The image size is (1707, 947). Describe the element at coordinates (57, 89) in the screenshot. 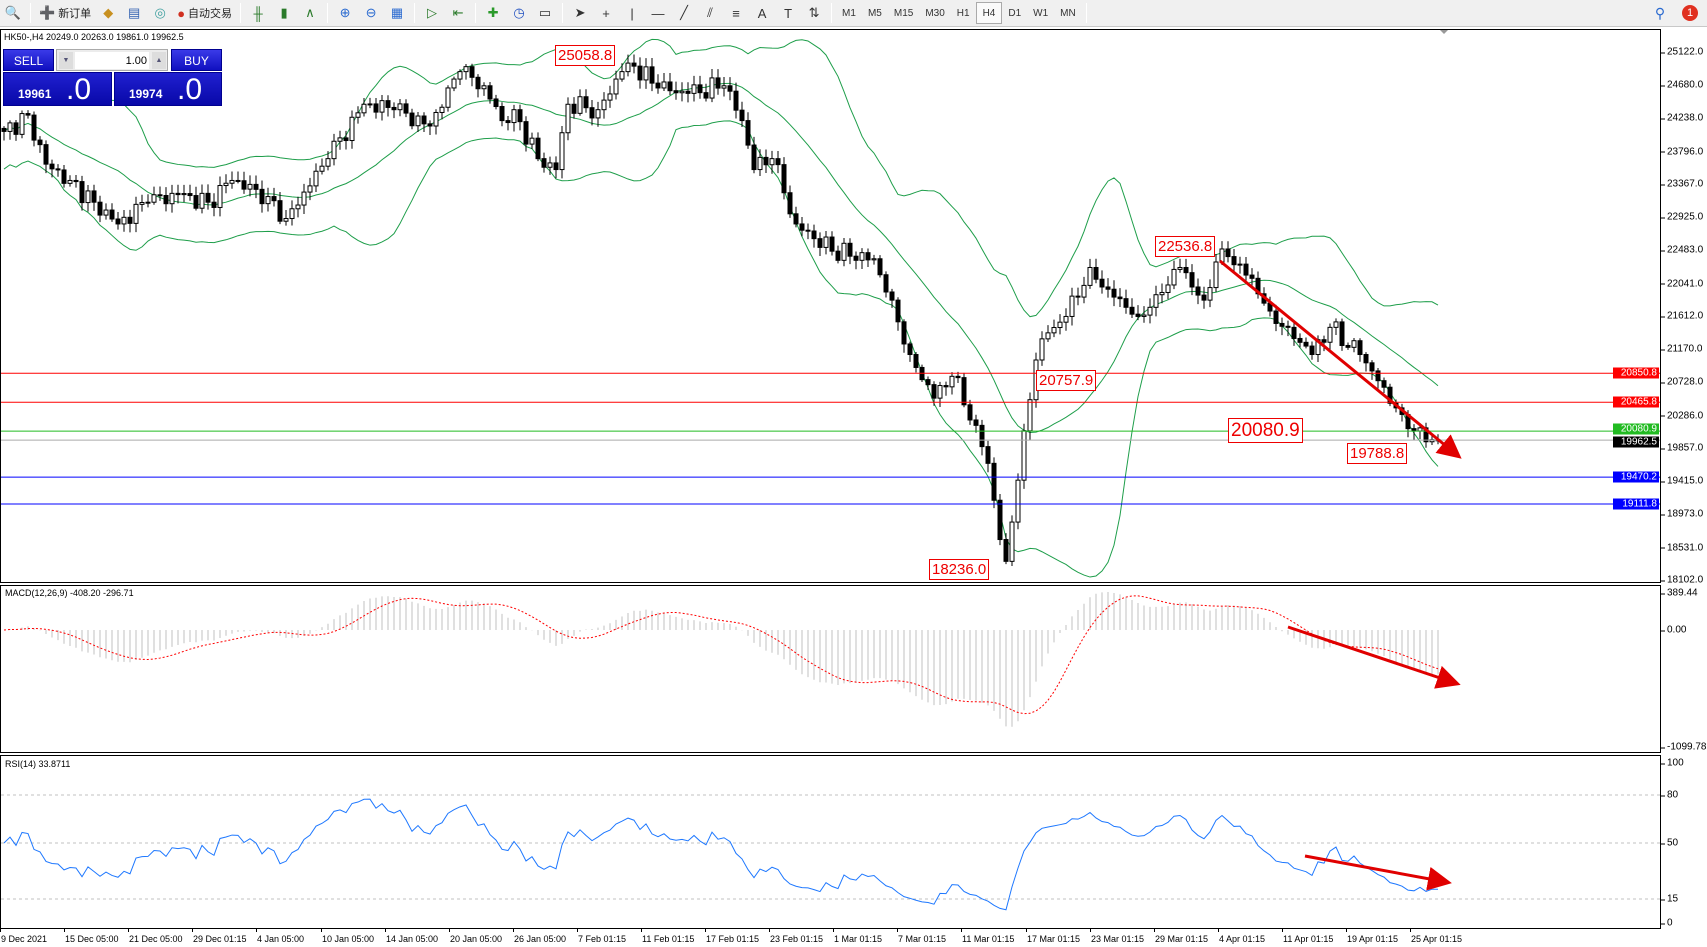

I see `sell-price: 19961 .0` at that location.